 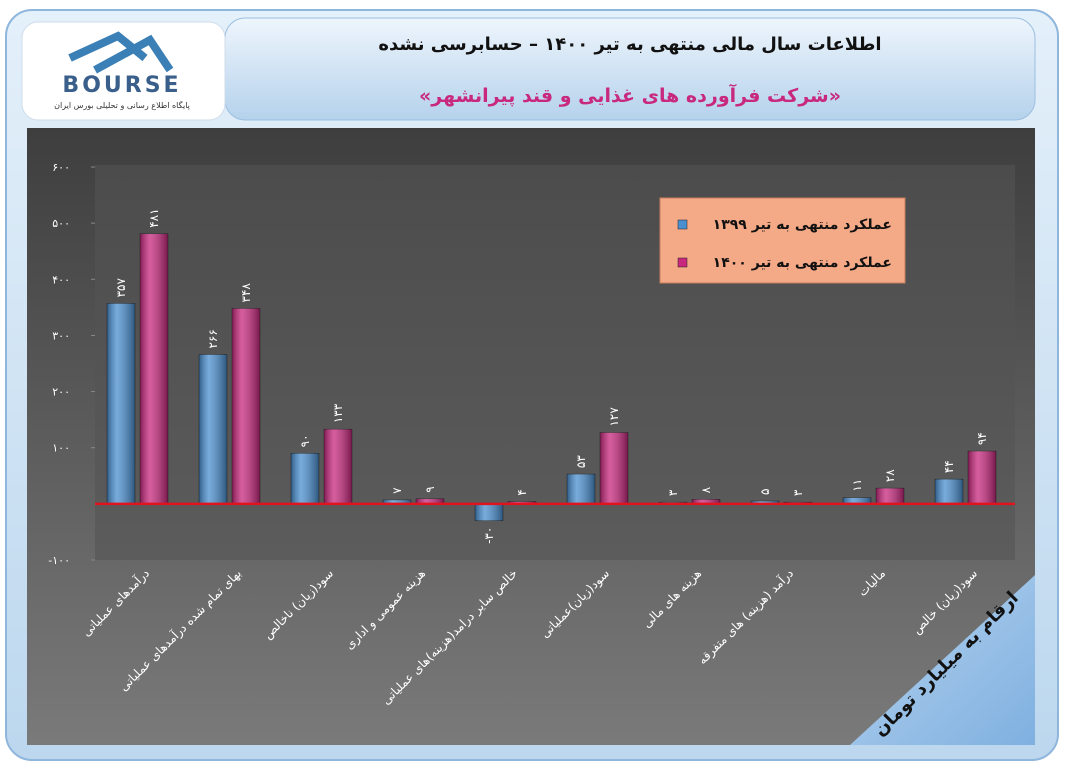 I want to click on logo-box, so click(x=123, y=71).